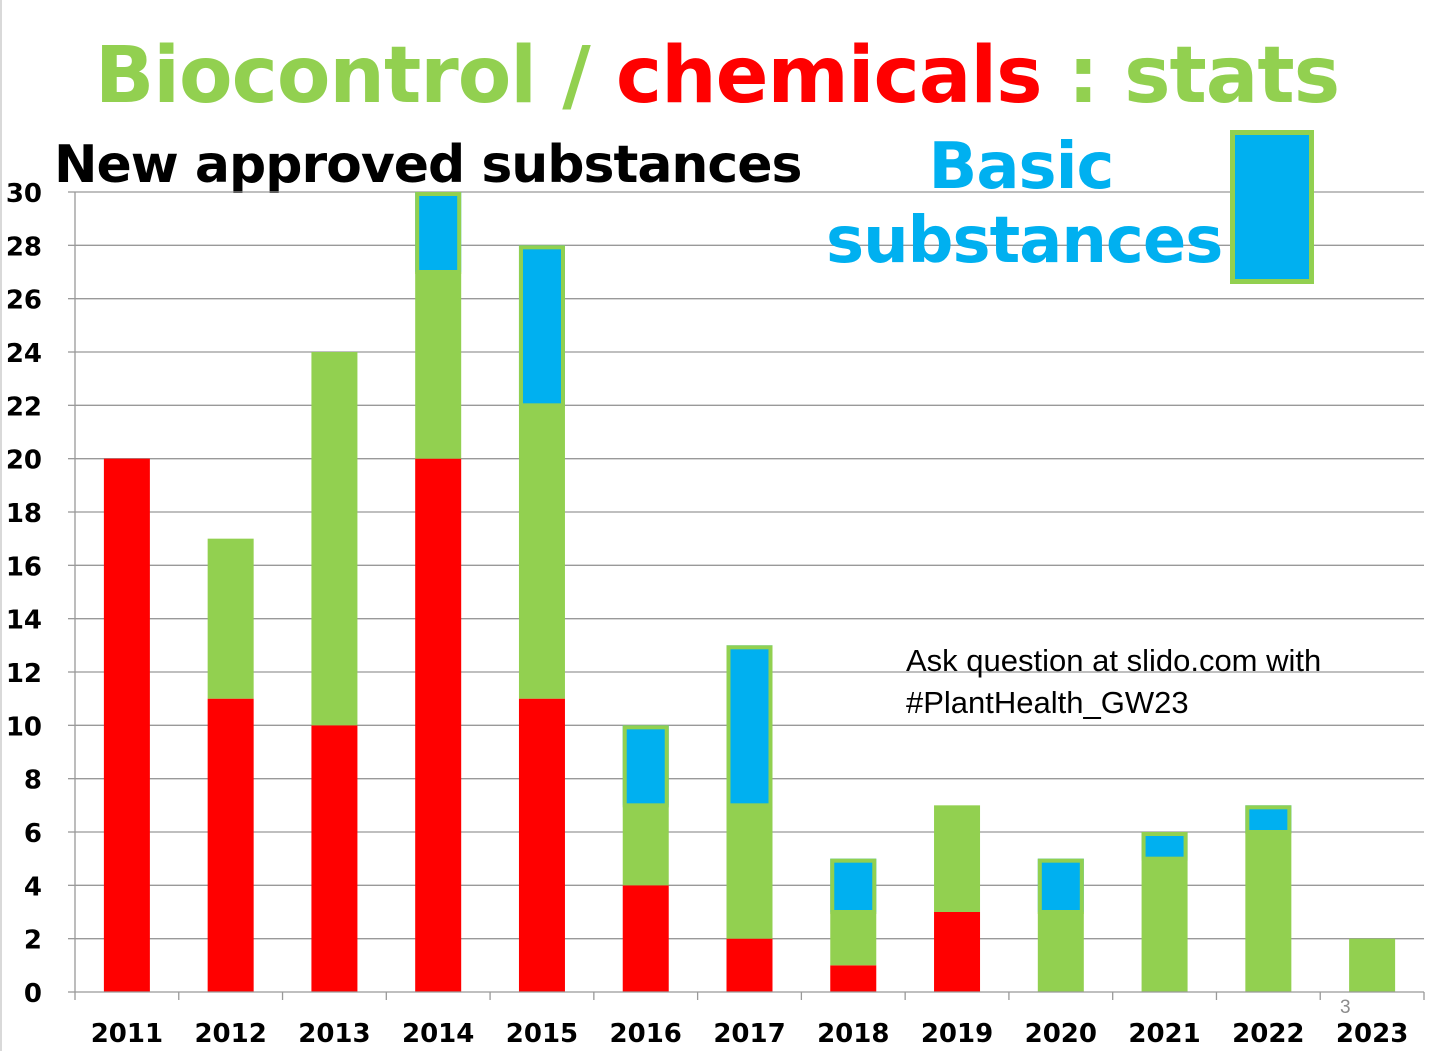 This screenshot has width=1434, height=1051. Describe the element at coordinates (24, 514) in the screenshot. I see `y-tick-label: 18` at that location.